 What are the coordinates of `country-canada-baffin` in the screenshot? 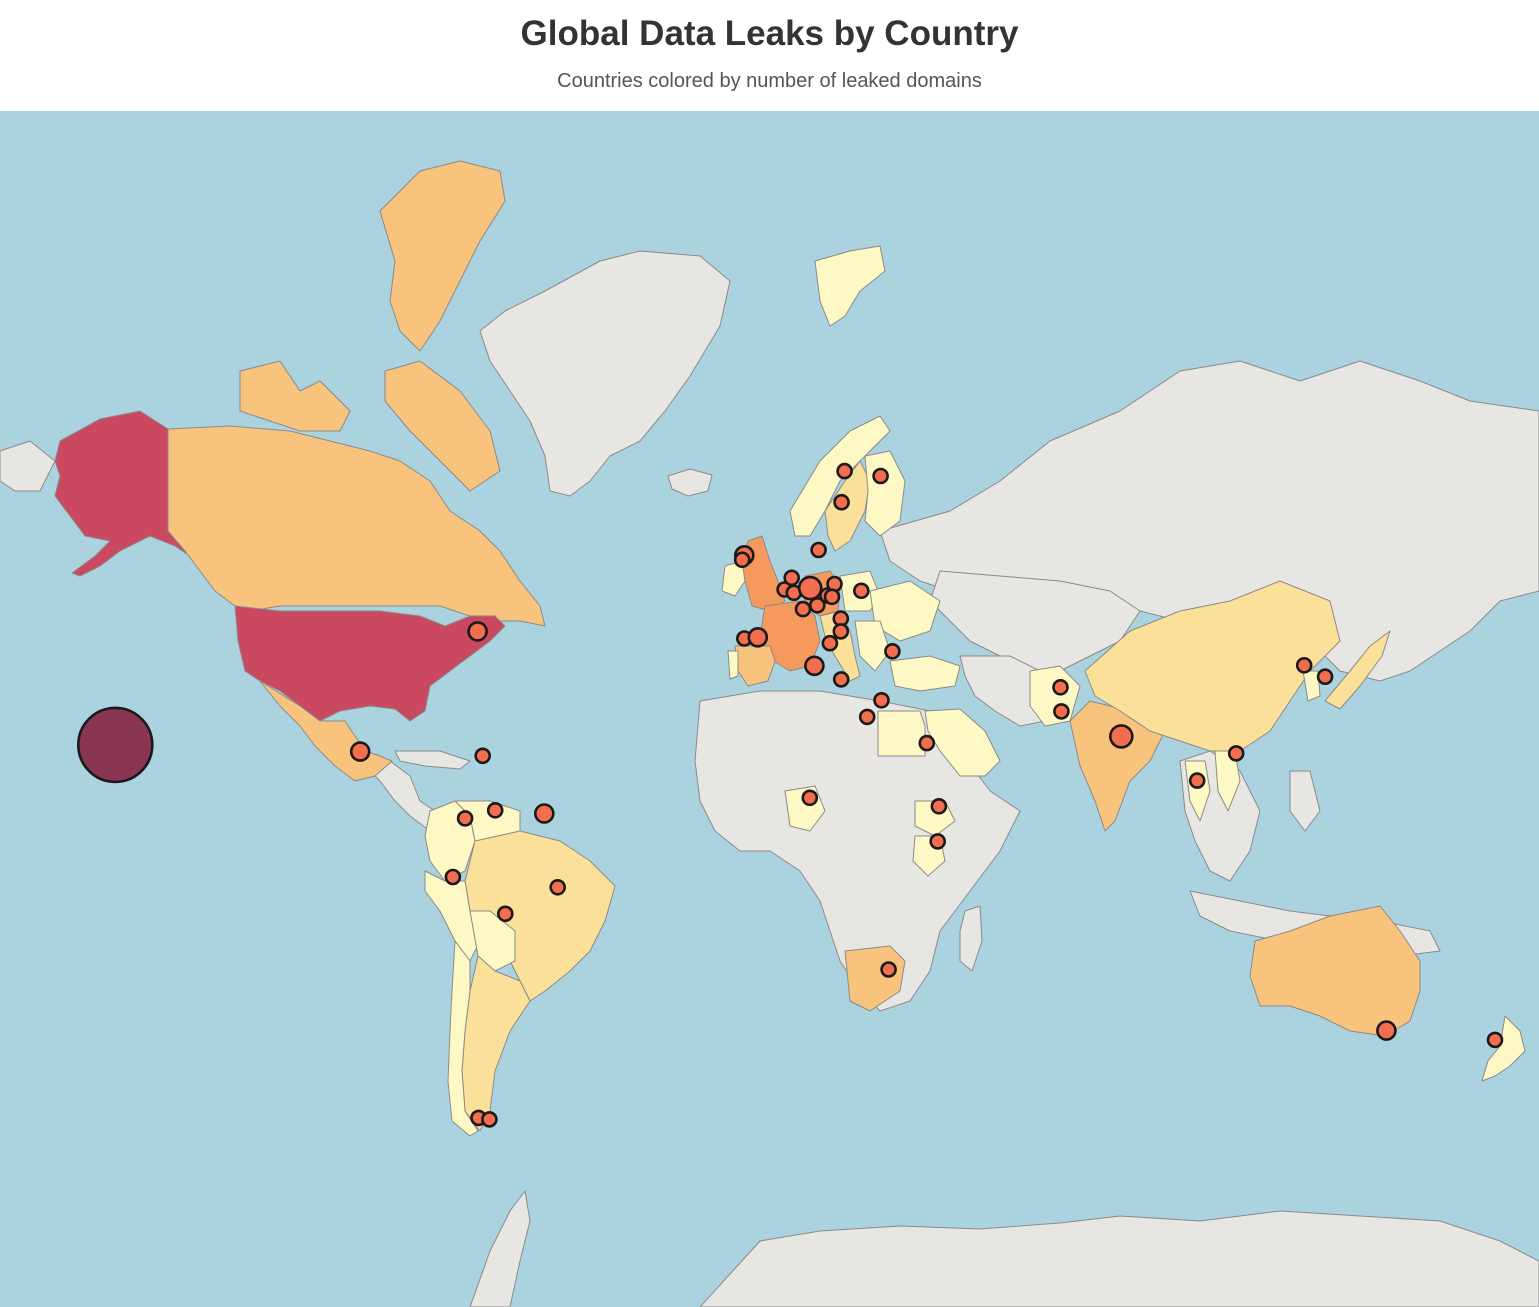 It's located at (442, 426).